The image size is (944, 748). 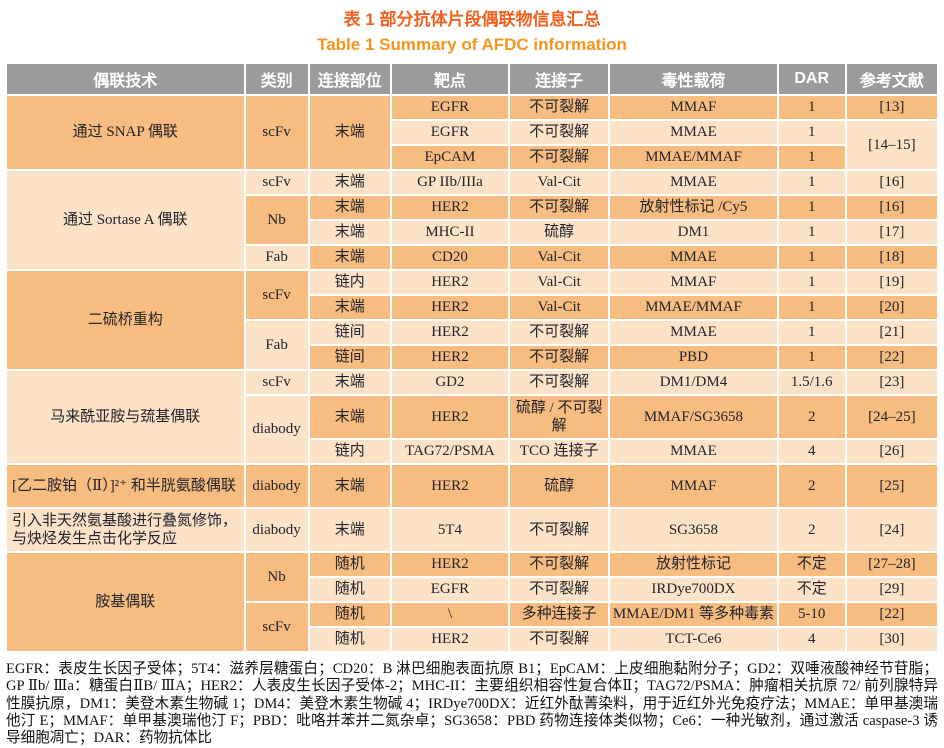 What do you see at coordinates (891, 530) in the screenshot?
I see `cell-ref: [24]` at bounding box center [891, 530].